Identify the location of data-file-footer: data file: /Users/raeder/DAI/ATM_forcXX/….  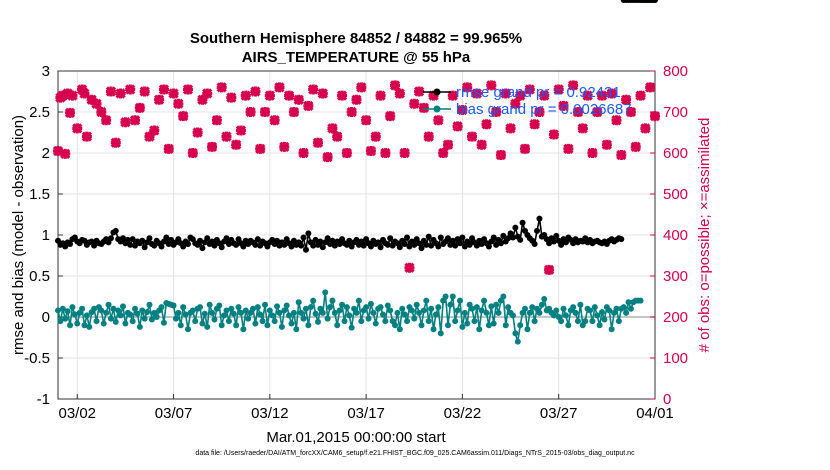
(415, 453).